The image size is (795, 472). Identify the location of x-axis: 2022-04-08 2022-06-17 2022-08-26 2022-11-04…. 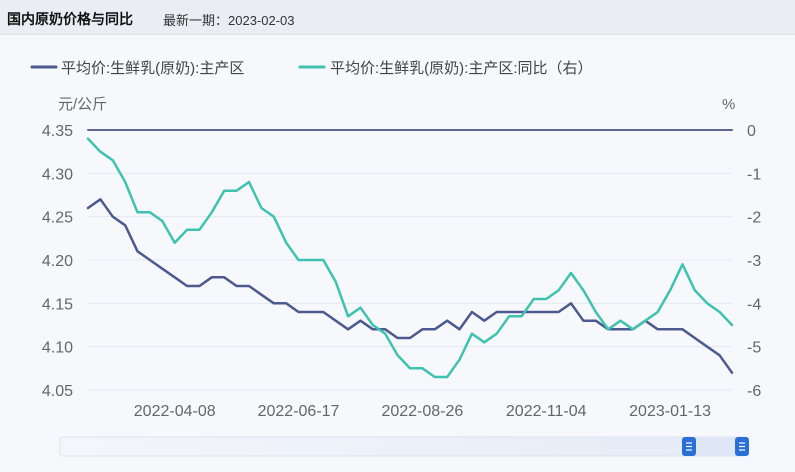
(422, 411).